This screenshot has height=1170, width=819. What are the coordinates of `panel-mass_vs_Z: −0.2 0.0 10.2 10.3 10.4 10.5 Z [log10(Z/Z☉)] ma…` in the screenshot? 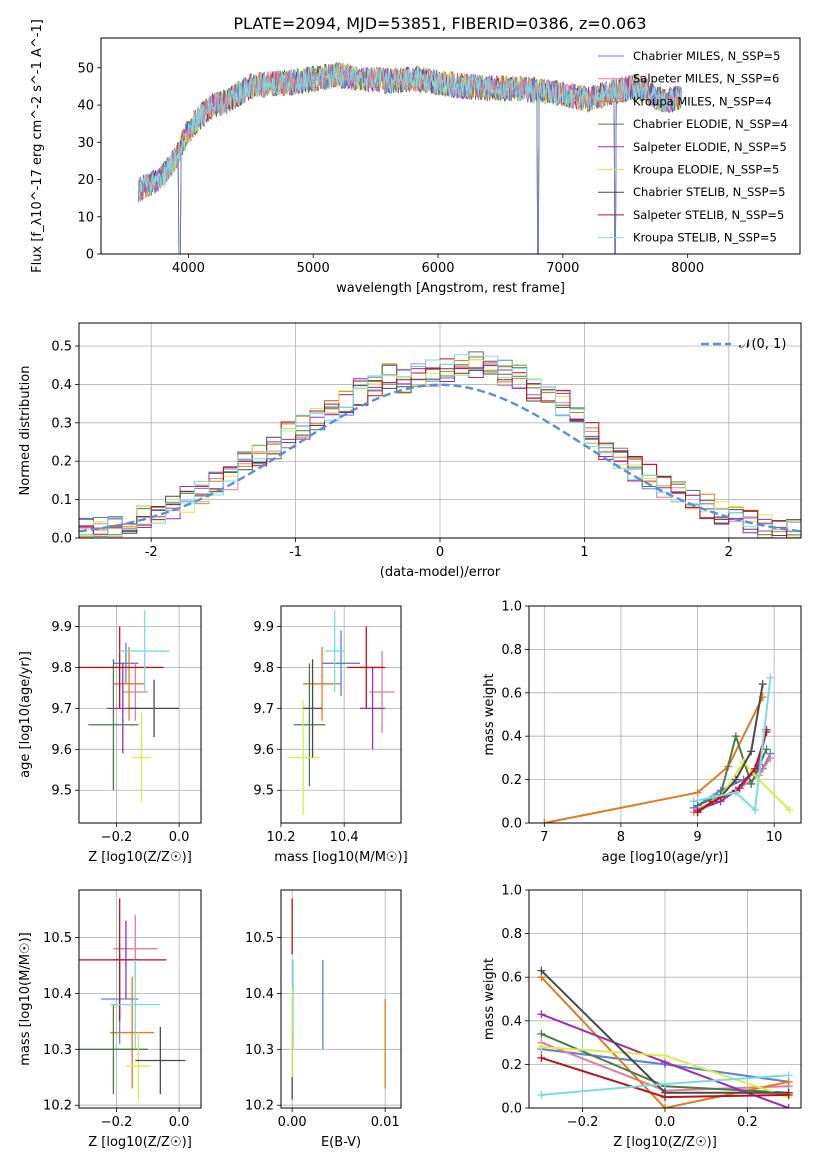 It's located at (110, 1019).